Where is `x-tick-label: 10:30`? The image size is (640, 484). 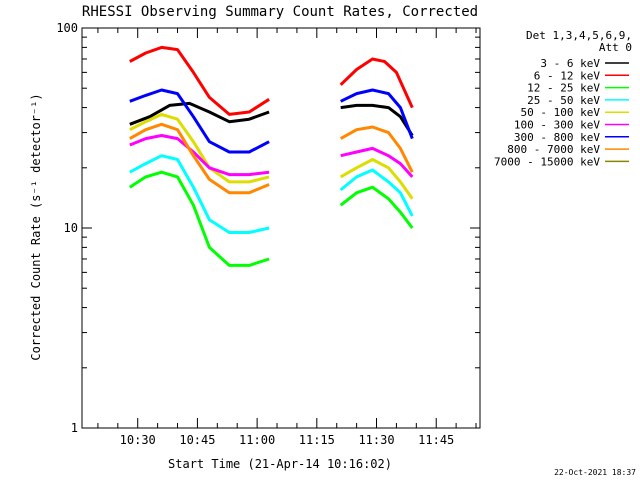
x-tick-label: 10:30 is located at coordinates (138, 440).